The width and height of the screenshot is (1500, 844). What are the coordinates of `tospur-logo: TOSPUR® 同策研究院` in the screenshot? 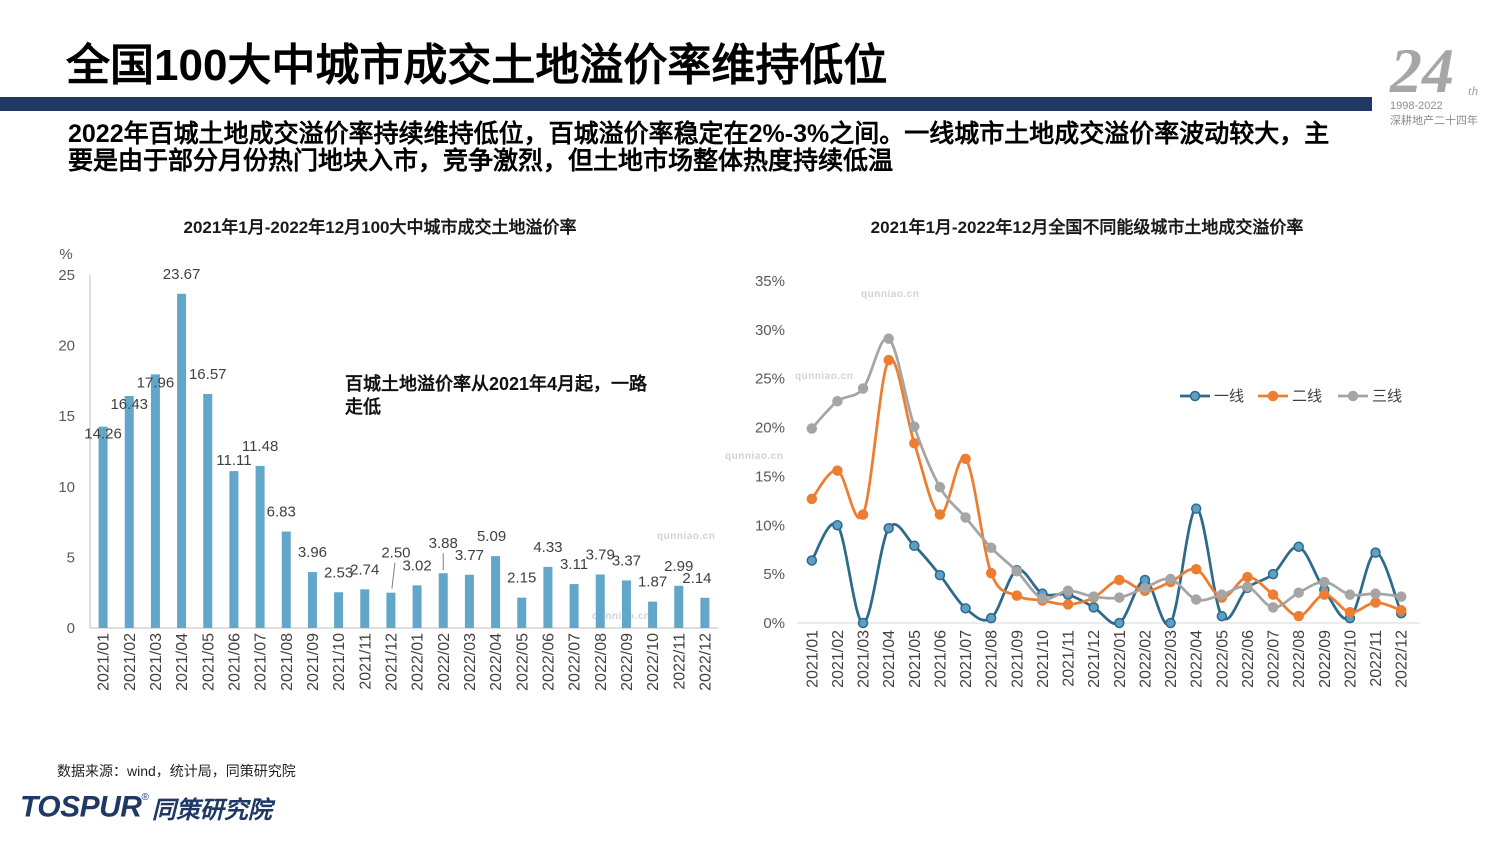 It's located at (146, 808).